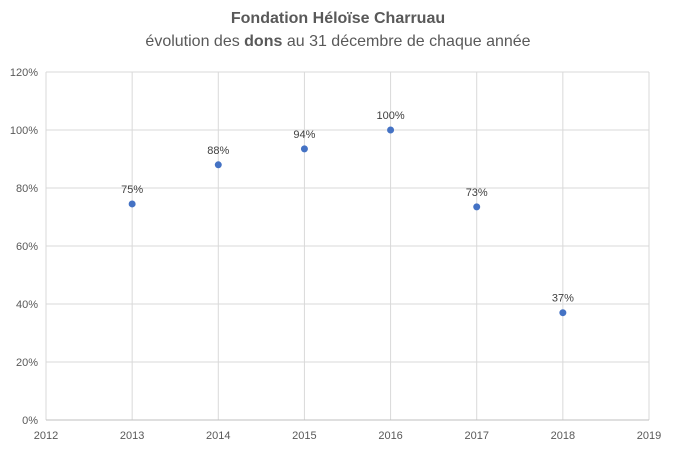 The image size is (676, 452). Describe the element at coordinates (24, 73) in the screenshot. I see `y-tick-label: 120%` at that location.